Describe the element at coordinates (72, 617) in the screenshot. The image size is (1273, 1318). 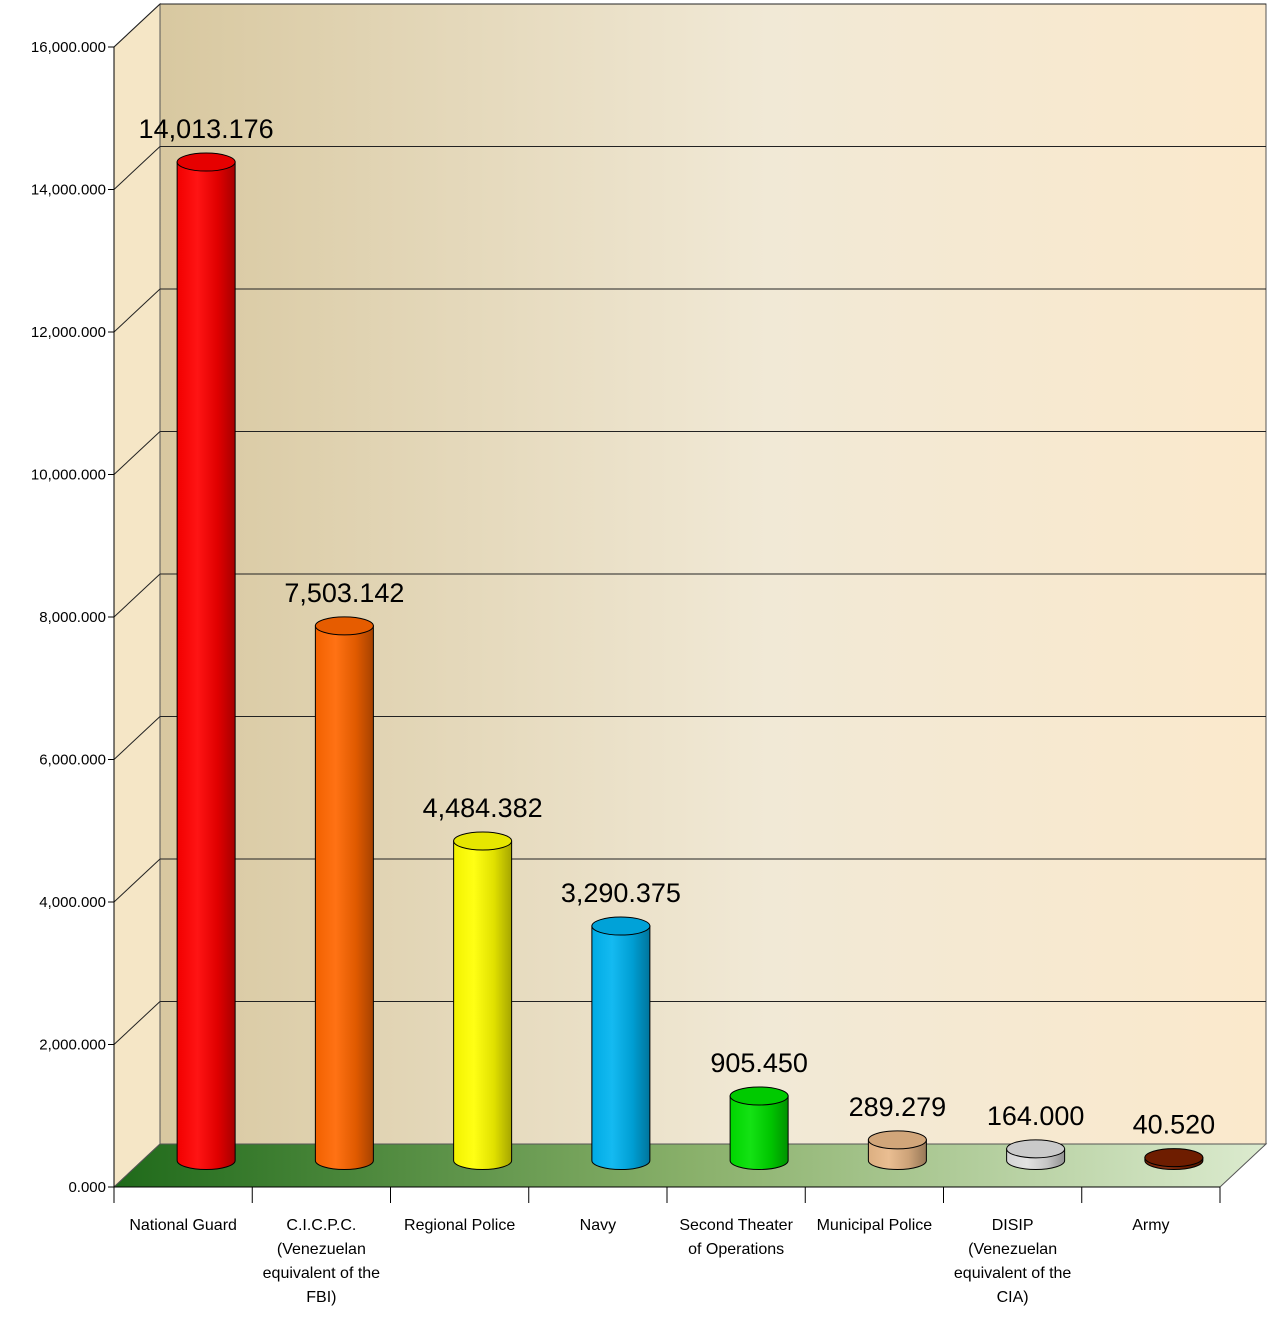
I see `y-tick-label: 8,000.000` at that location.